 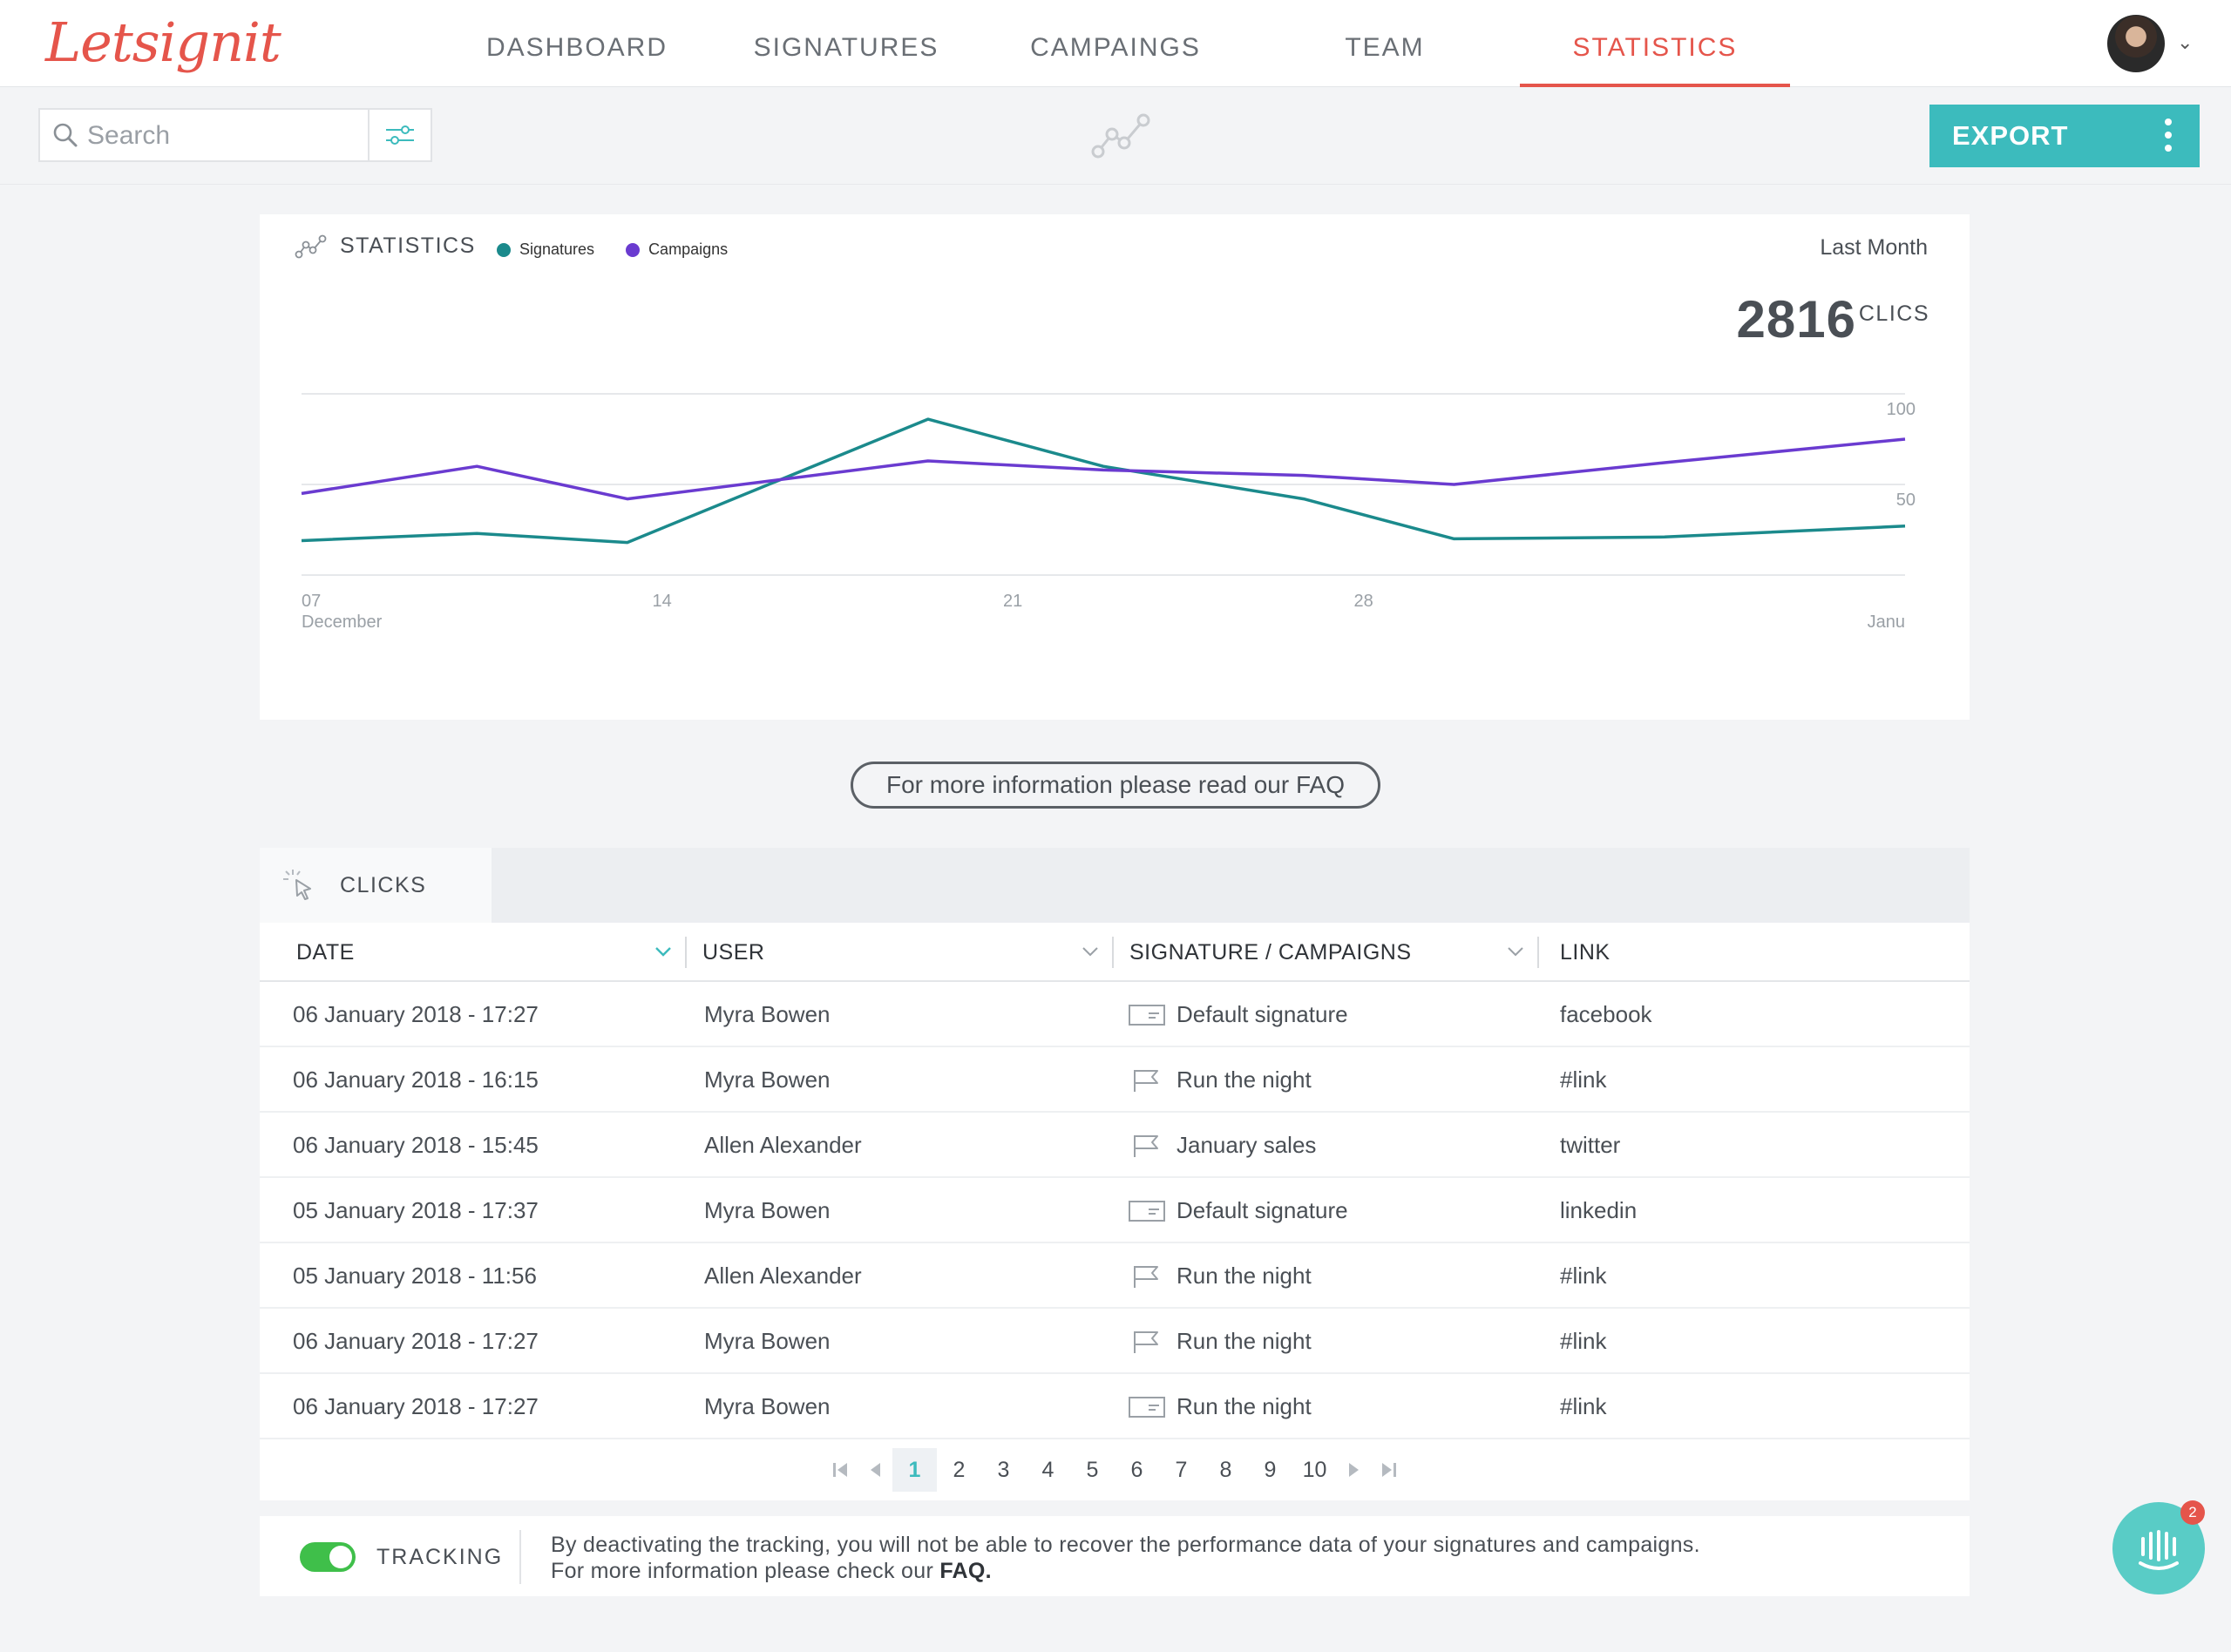 I want to click on x-tick-label: Janu, so click(x=1886, y=622).